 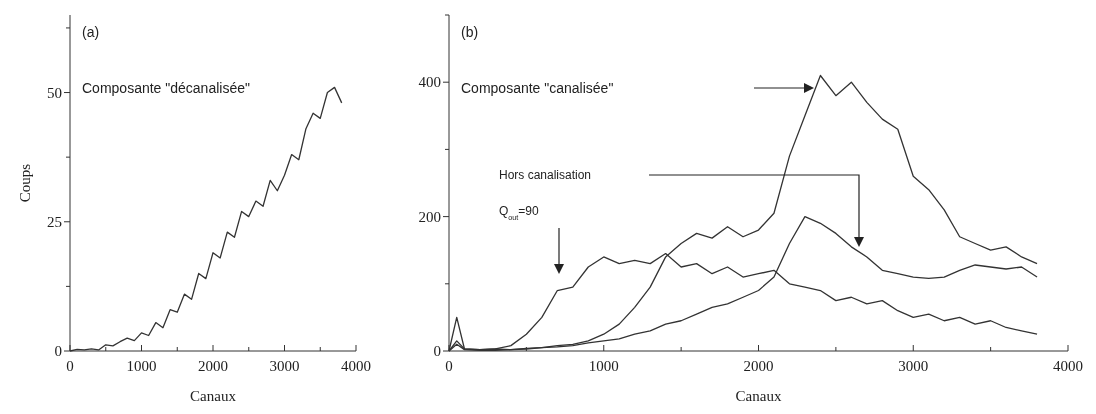 I want to click on y-tick-label: 25, so click(x=54, y=222).